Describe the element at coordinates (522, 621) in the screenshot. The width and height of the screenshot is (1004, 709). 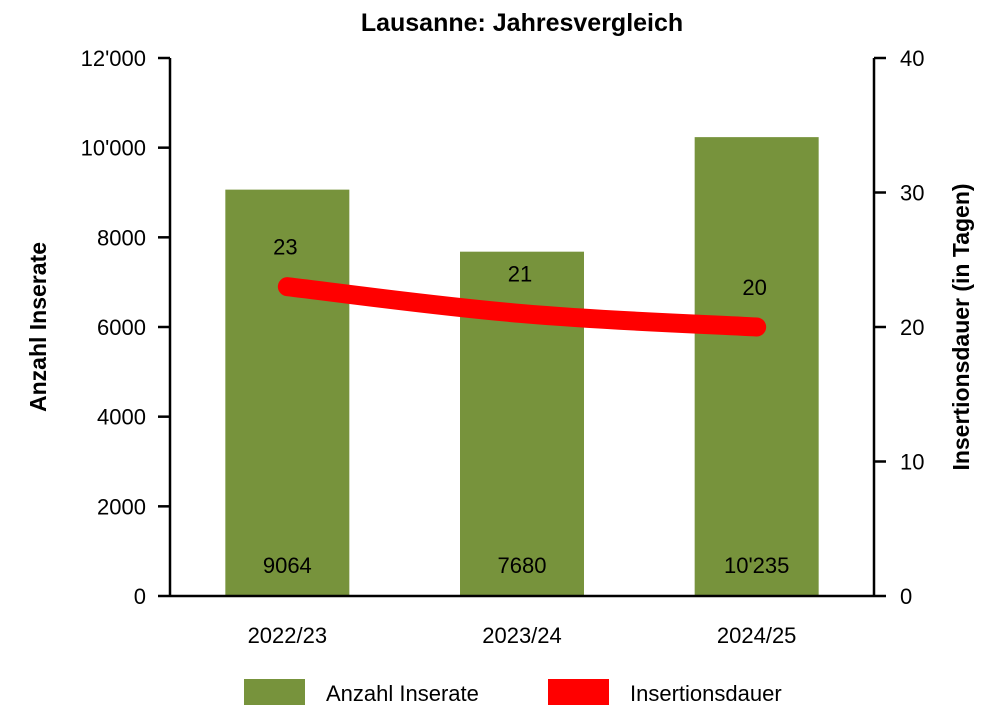
I see `x-axis: 2022/23 2023/24 2024/25` at that location.